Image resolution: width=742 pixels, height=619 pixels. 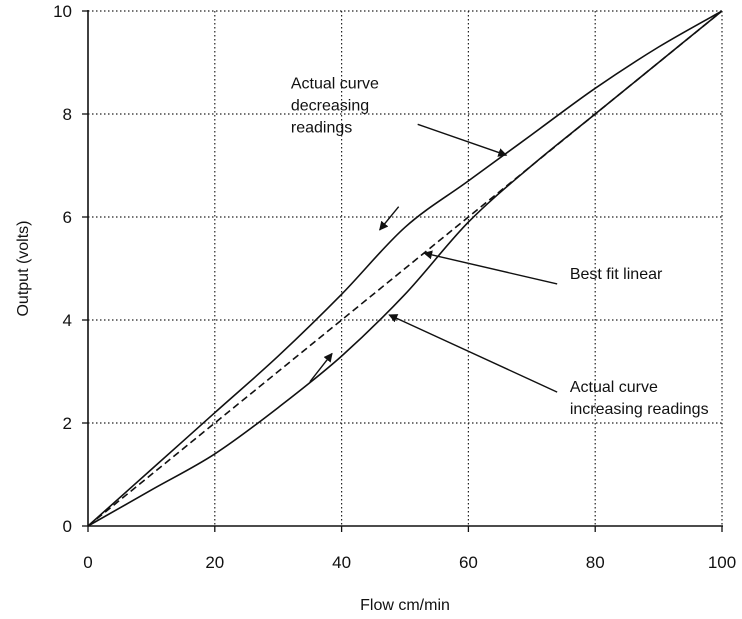 I want to click on annotation-text-decreasing: readings, so click(x=321, y=127).